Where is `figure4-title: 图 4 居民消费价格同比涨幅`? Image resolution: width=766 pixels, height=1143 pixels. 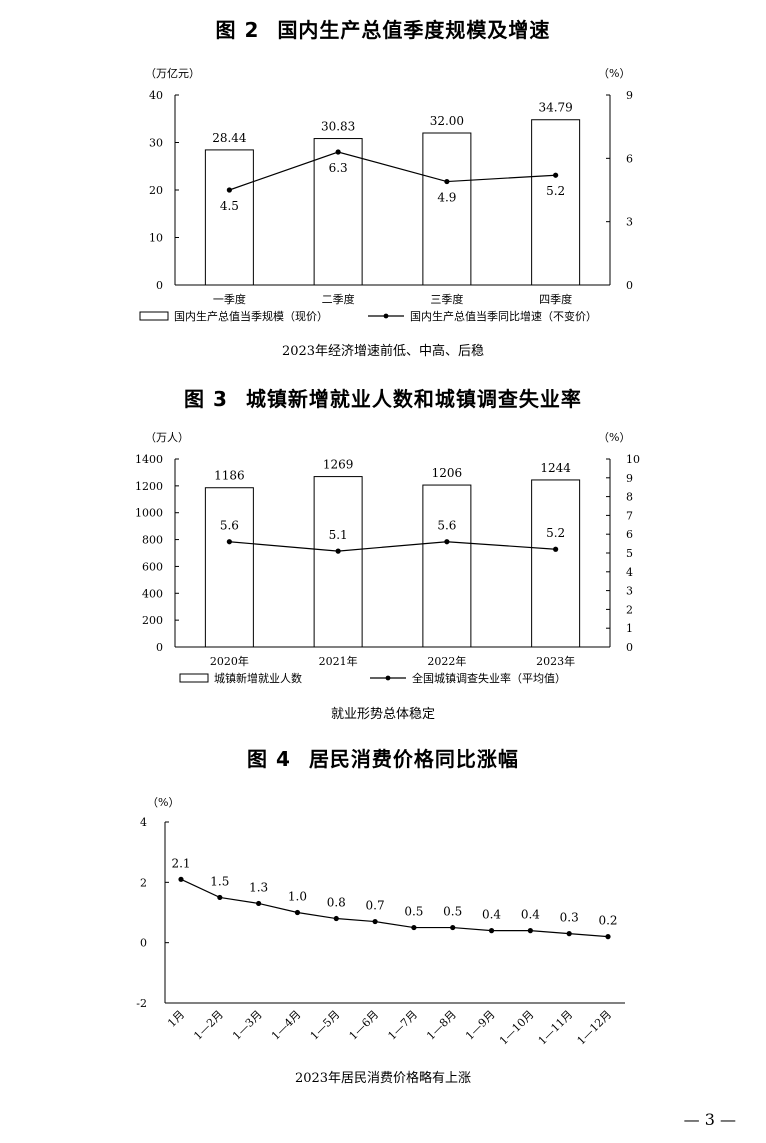 figure4-title: 图 4 居民消费价格同比涨幅 is located at coordinates (383, 757).